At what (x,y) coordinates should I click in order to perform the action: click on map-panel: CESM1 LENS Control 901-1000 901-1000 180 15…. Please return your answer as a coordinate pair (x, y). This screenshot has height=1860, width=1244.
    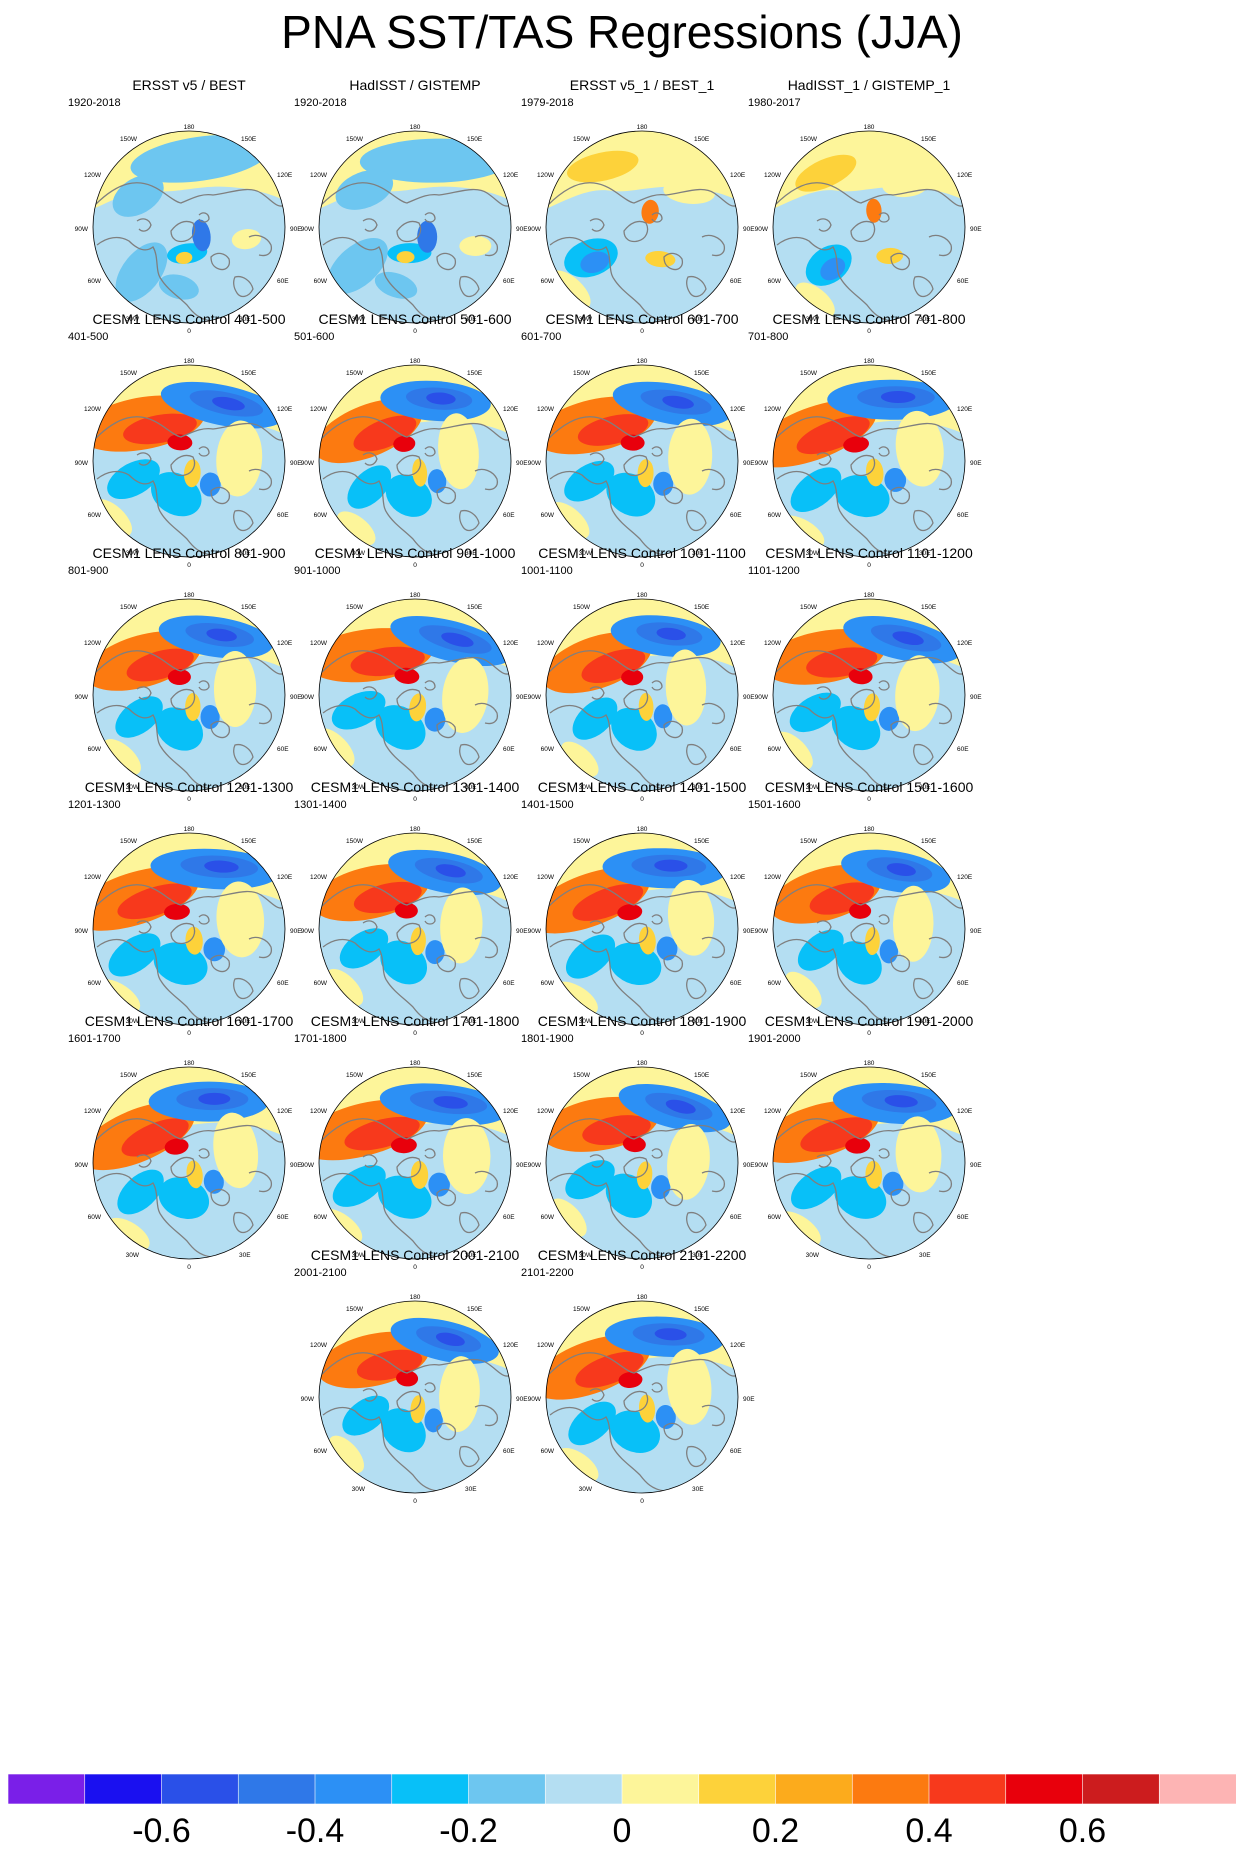
    Looking at the image, I should click on (415, 682).